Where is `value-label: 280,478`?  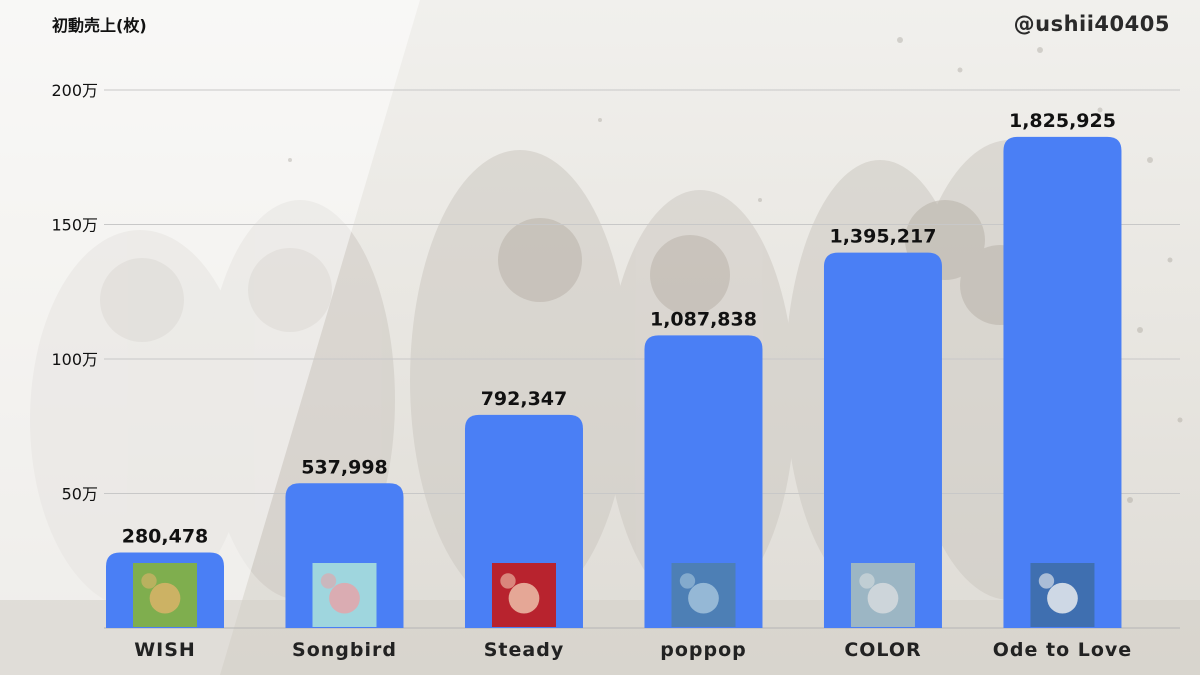
value-label: 280,478 is located at coordinates (165, 537).